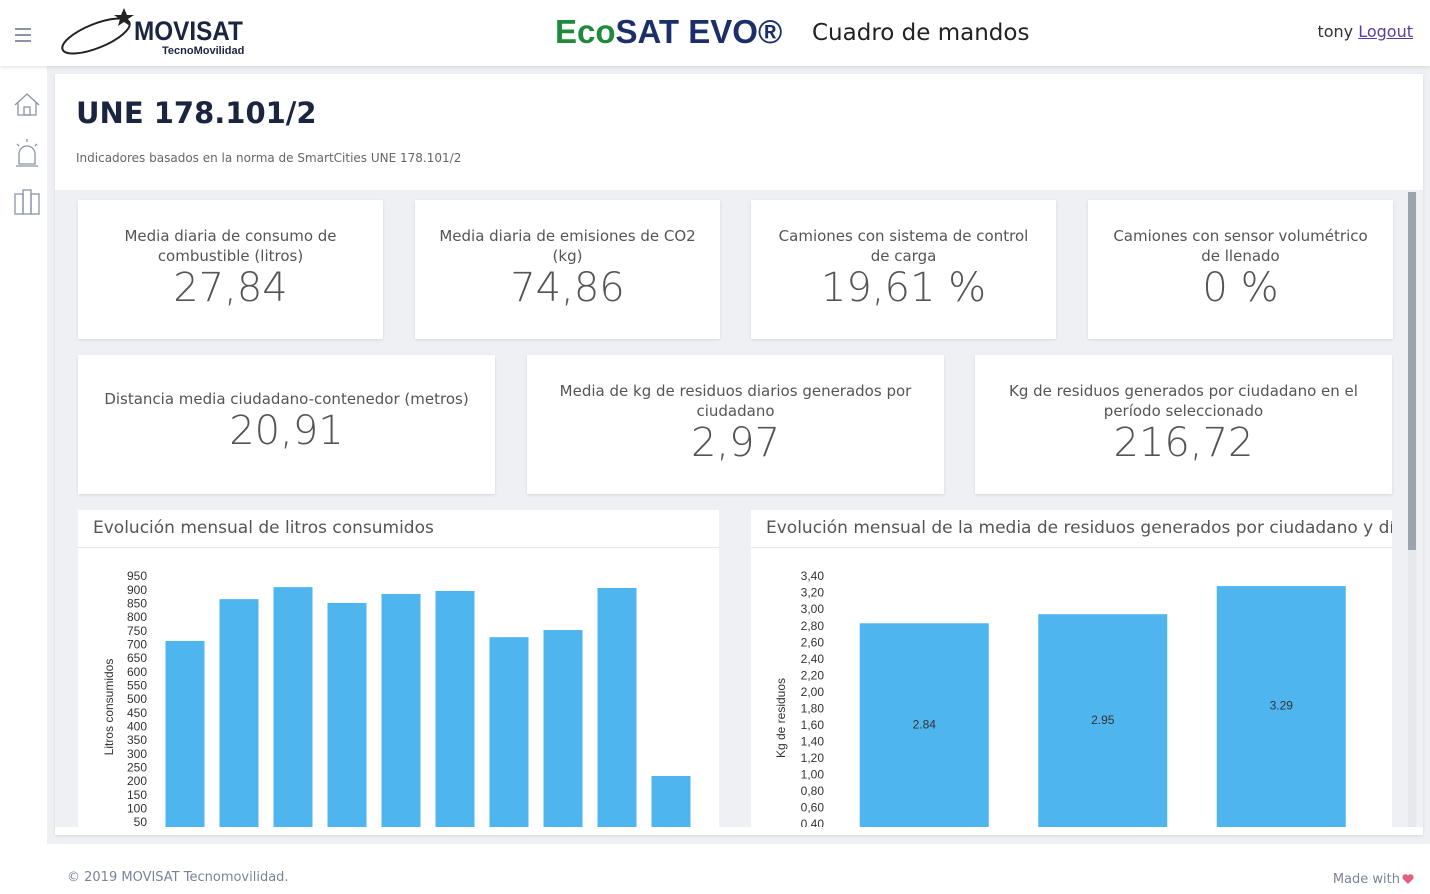 The width and height of the screenshot is (1430, 894). Describe the element at coordinates (813, 576) in the screenshot. I see `y-tick-label: 3,40` at that location.